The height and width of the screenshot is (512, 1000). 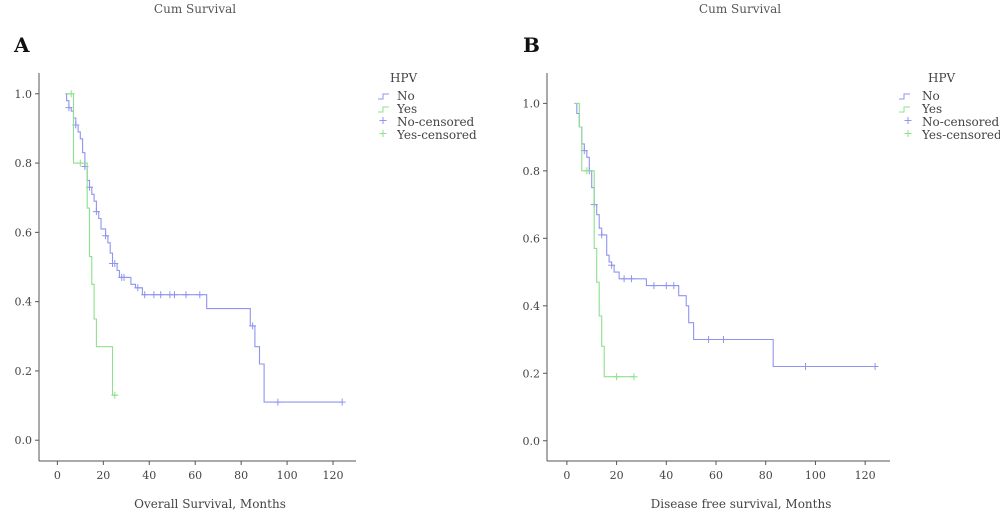 I want to click on panel-b-legend-no: No, so click(x=931, y=96).